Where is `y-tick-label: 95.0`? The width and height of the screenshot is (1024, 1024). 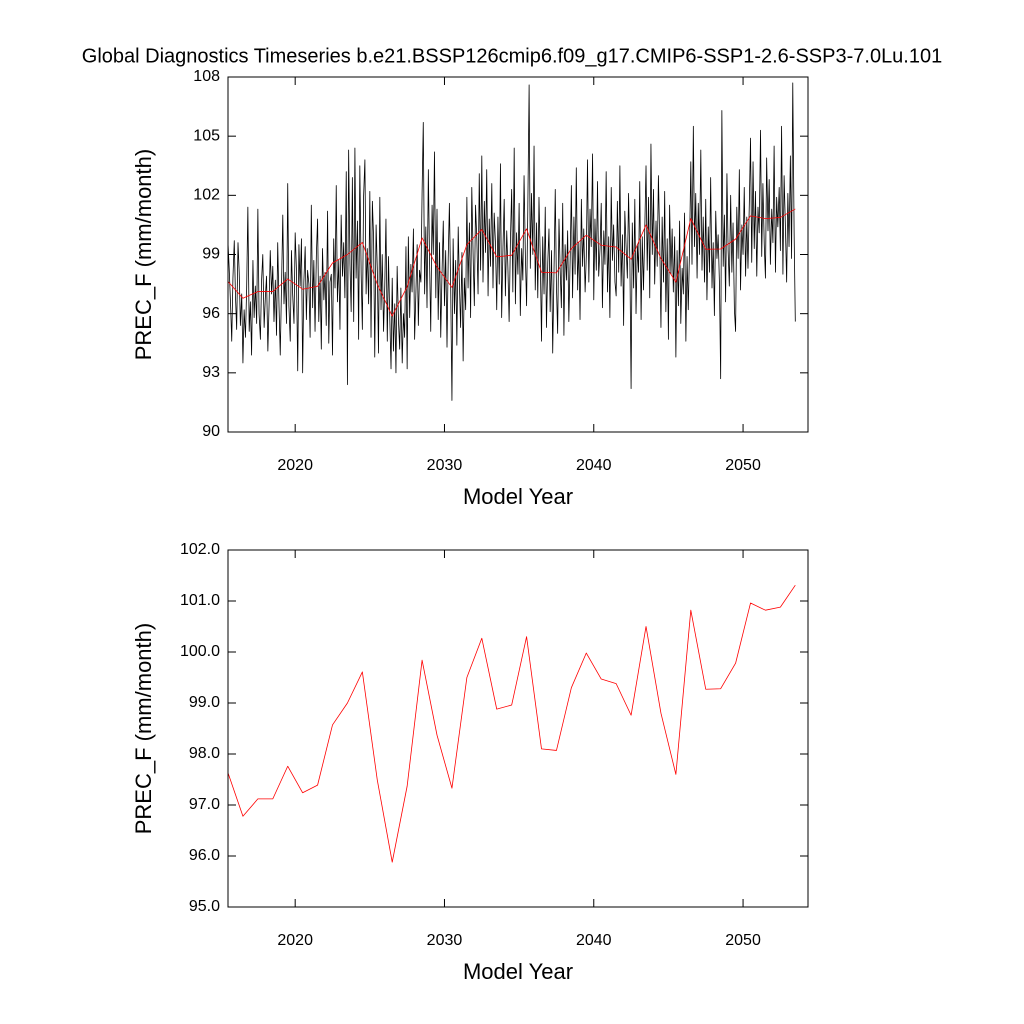
y-tick-label: 95.0 is located at coordinates (204, 906).